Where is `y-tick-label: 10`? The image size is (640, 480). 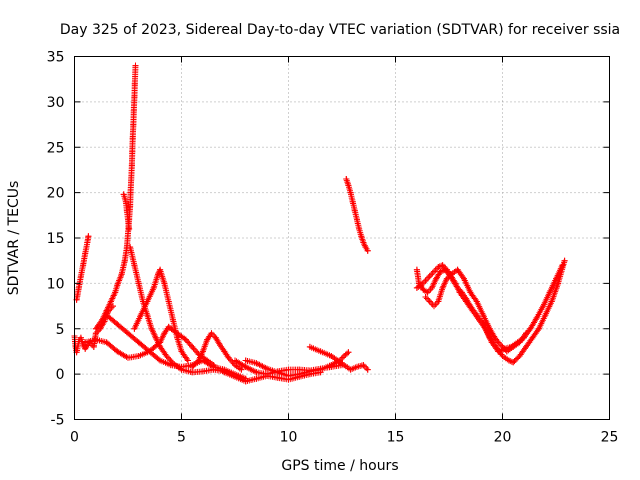
y-tick-label: 10 is located at coordinates (56, 284).